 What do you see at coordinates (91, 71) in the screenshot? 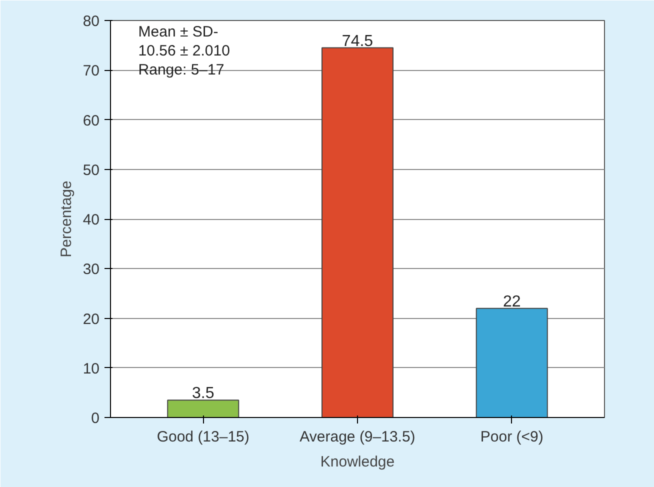
I see `y-tick-label: 70` at bounding box center [91, 71].